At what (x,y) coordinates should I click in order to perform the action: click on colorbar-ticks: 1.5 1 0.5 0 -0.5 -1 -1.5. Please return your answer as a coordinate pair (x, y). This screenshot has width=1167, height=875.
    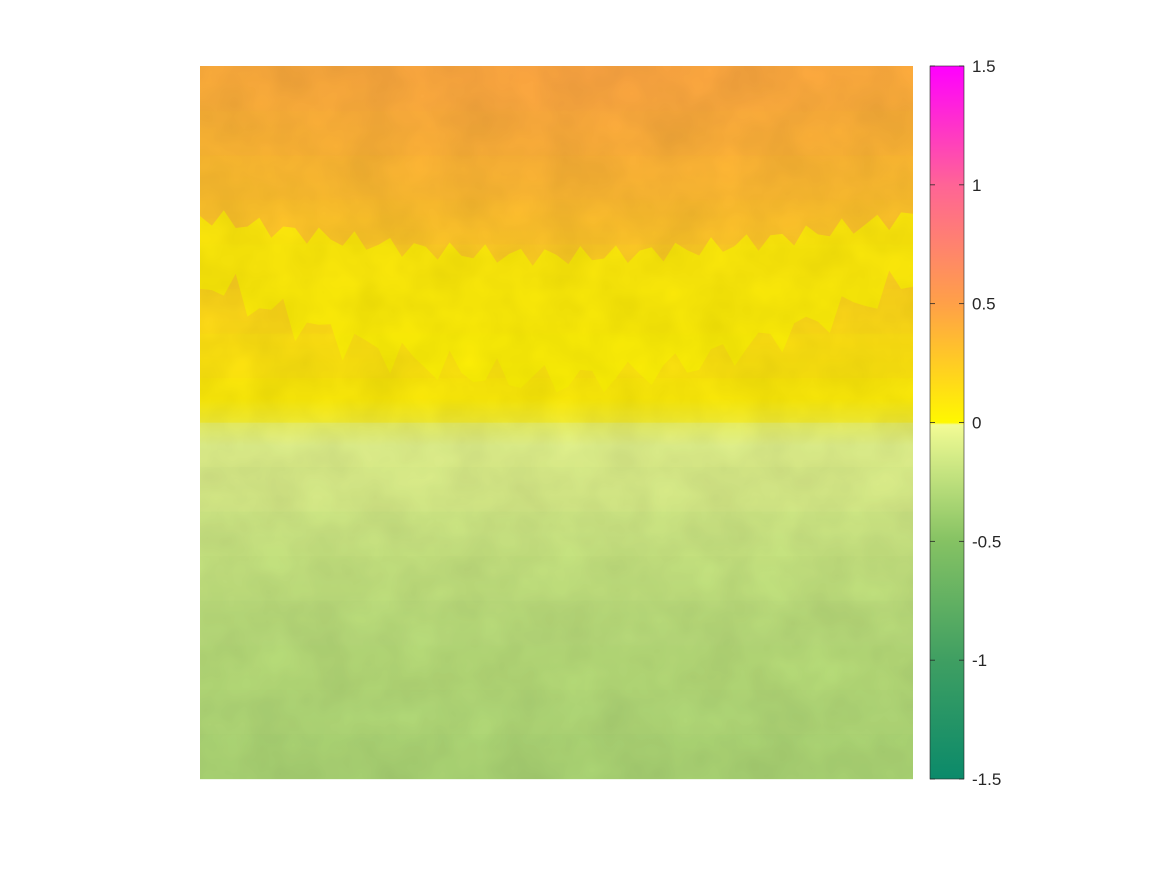
    Looking at the image, I should click on (965, 423).